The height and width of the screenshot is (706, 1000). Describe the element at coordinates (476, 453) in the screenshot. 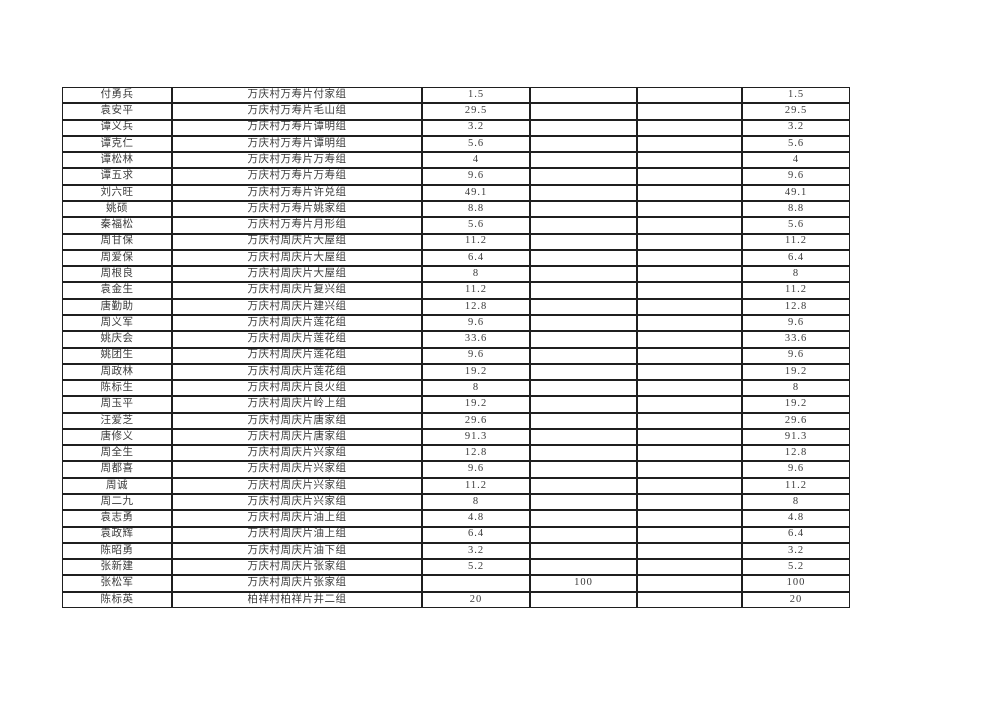

I see `value-col3-cell: 12.8` at that location.